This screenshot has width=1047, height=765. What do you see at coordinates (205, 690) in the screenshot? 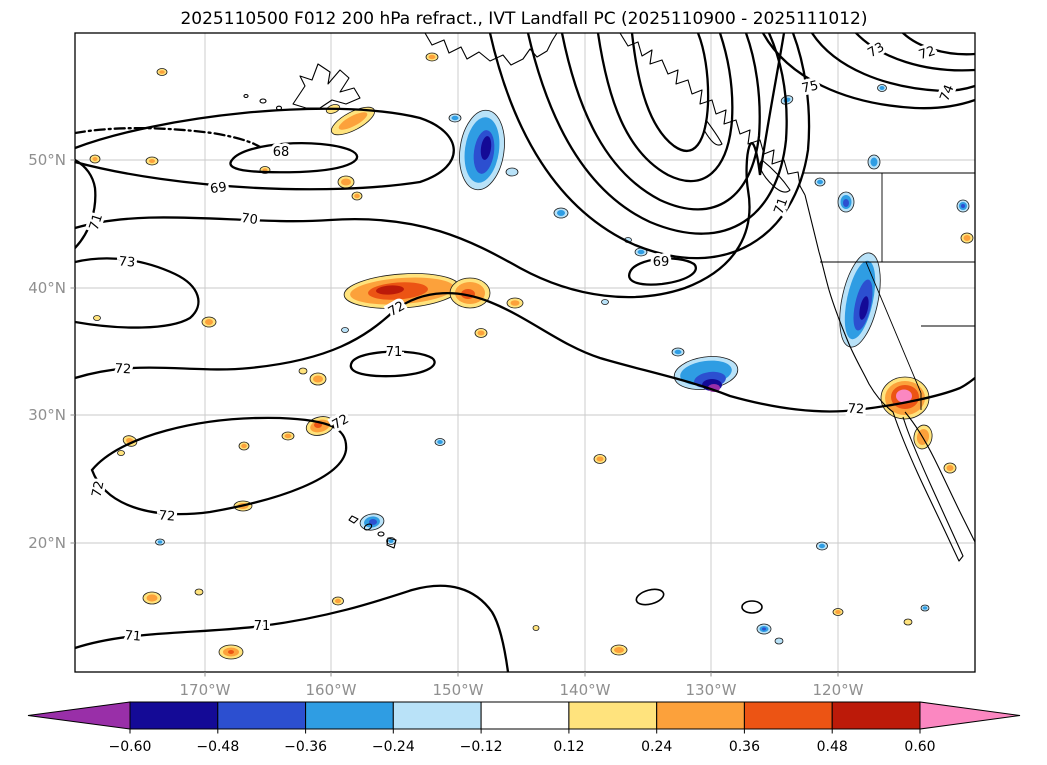
I see `x-tick-label: 170°W` at bounding box center [205, 690].